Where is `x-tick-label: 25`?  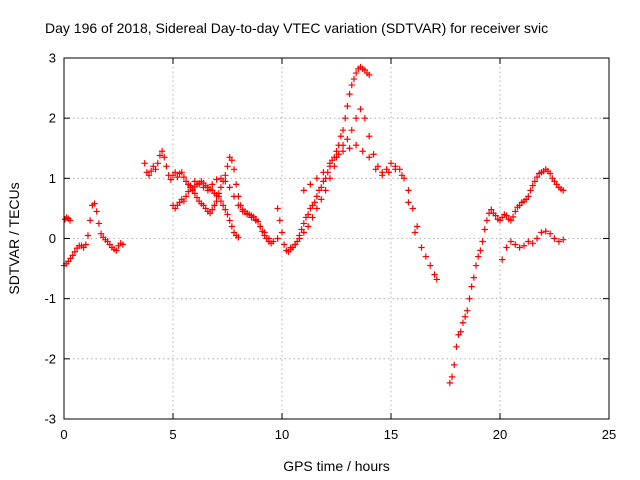
x-tick-label: 25 is located at coordinates (609, 434).